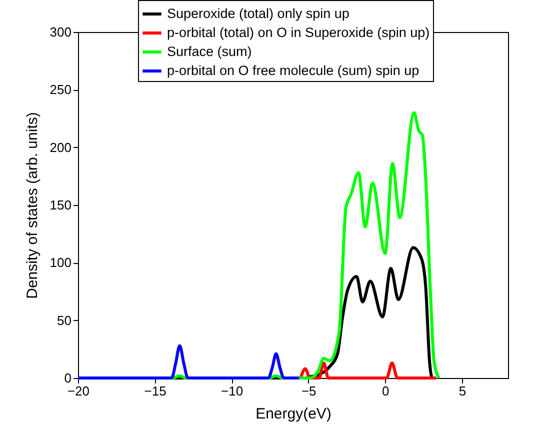 The height and width of the screenshot is (430, 539). I want to click on legend-label: Surface (sum), so click(209, 51).